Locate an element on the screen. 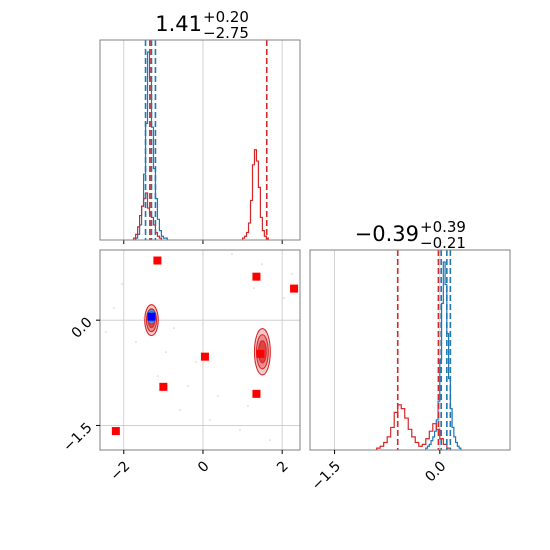 The width and height of the screenshot is (550, 550). param1-title-minus: −2.75 is located at coordinates (226, 33).